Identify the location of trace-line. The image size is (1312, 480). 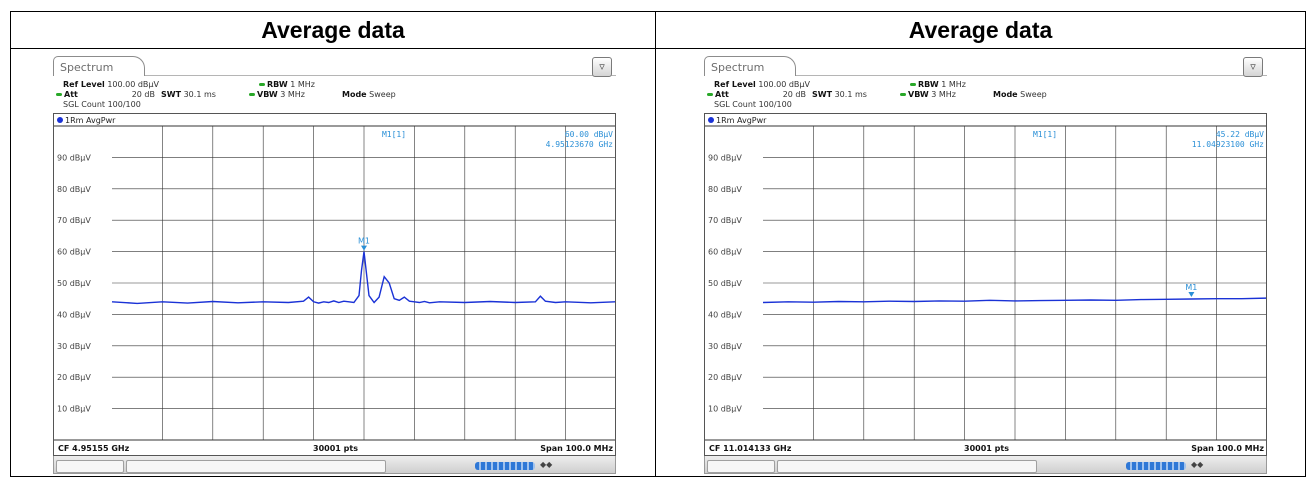
(1014, 300).